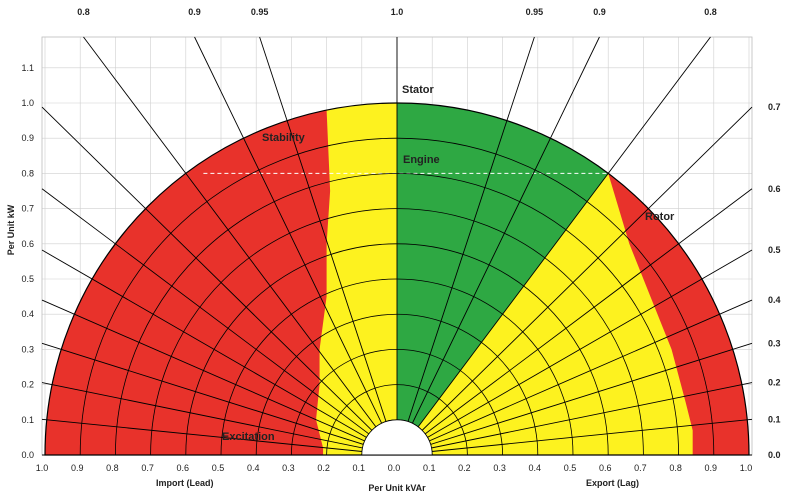 The width and height of the screenshot is (800, 497). What do you see at coordinates (397, 488) in the screenshot?
I see `xlabel-center: Per Unit kVAr` at bounding box center [397, 488].